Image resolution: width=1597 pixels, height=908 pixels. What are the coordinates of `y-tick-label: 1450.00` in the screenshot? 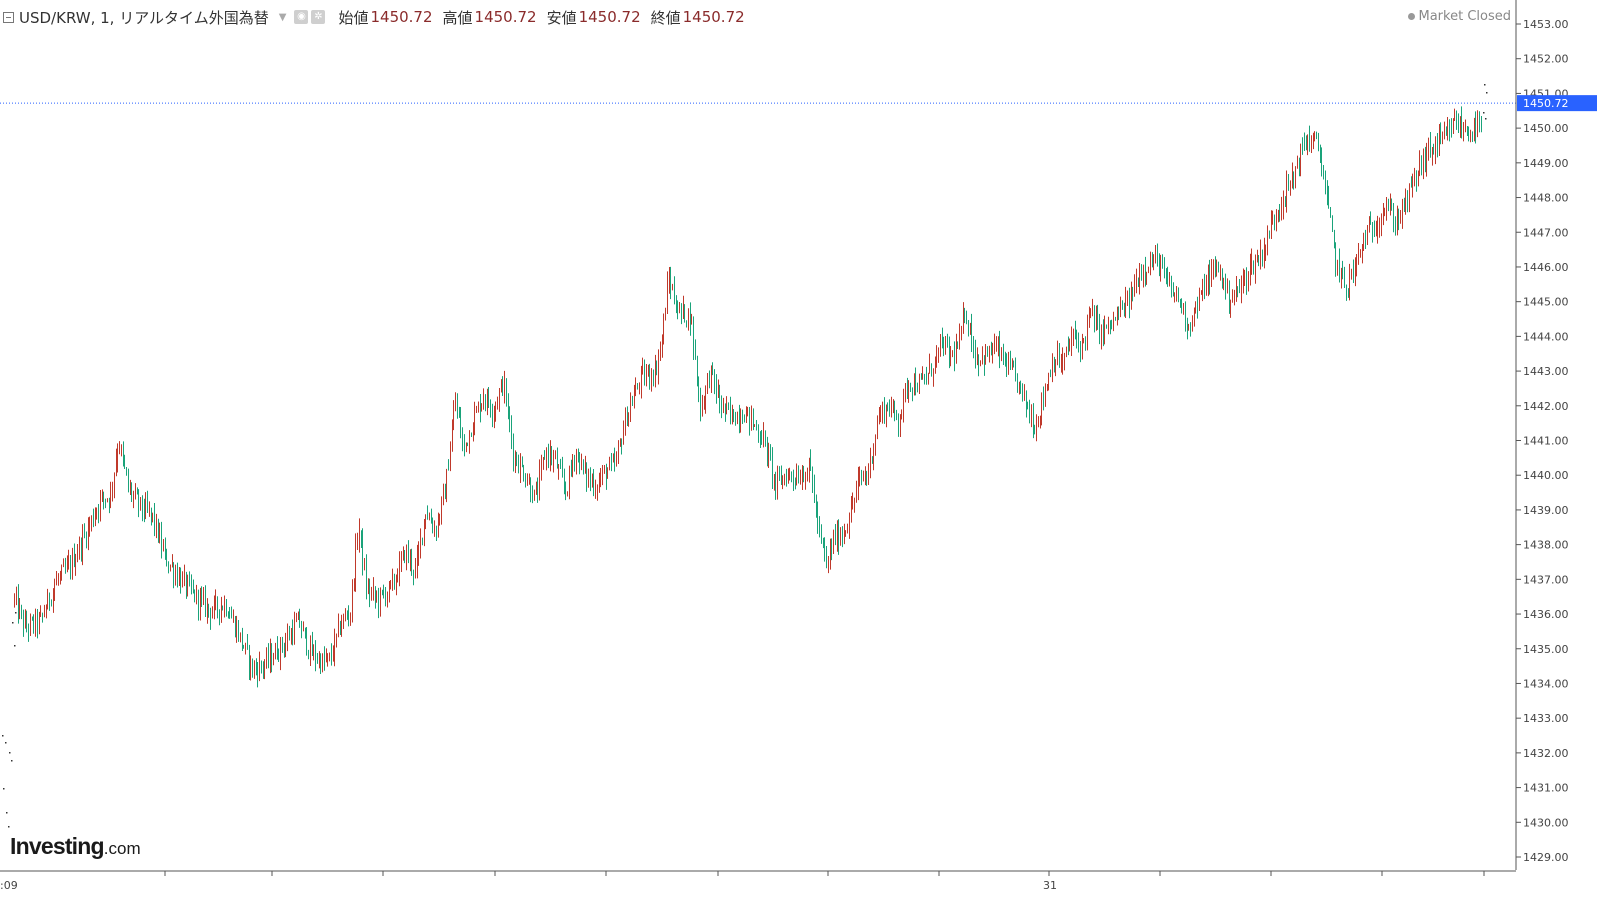 It's located at (1546, 128).